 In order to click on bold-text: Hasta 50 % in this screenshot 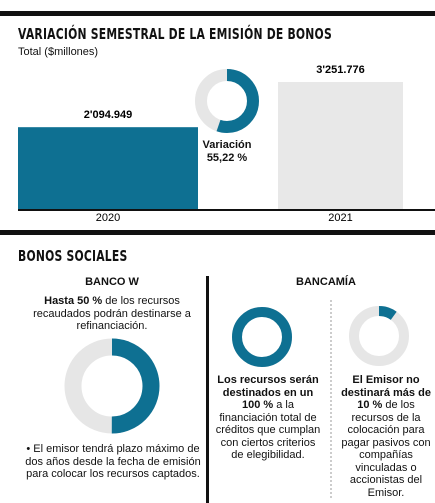, I will do `click(73, 301)`.